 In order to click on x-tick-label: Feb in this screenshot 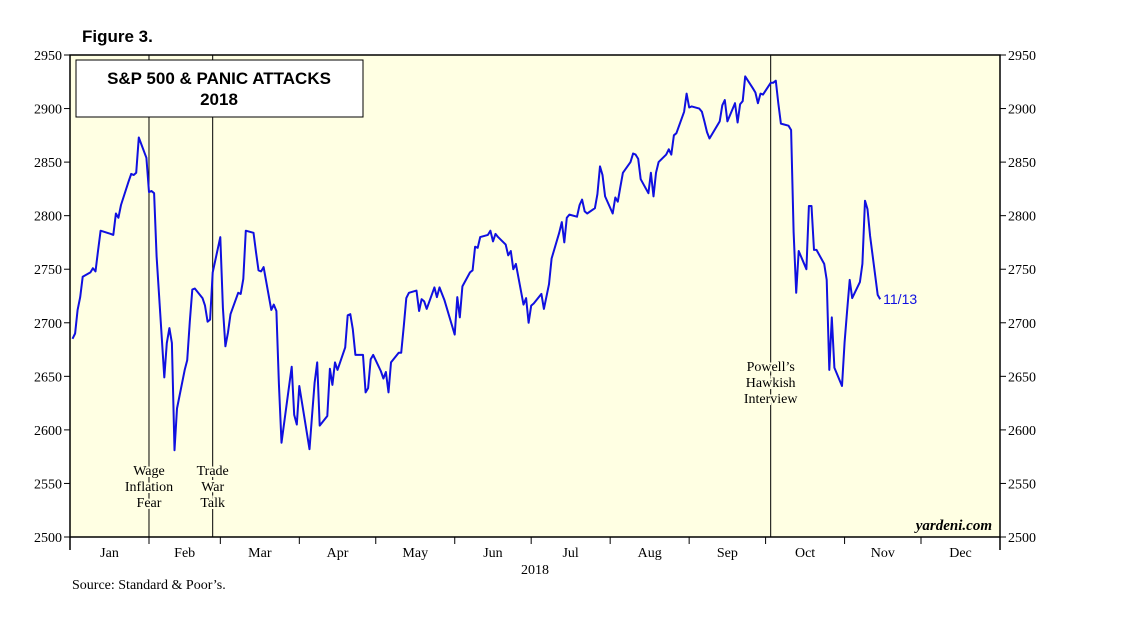, I will do `click(184, 553)`.